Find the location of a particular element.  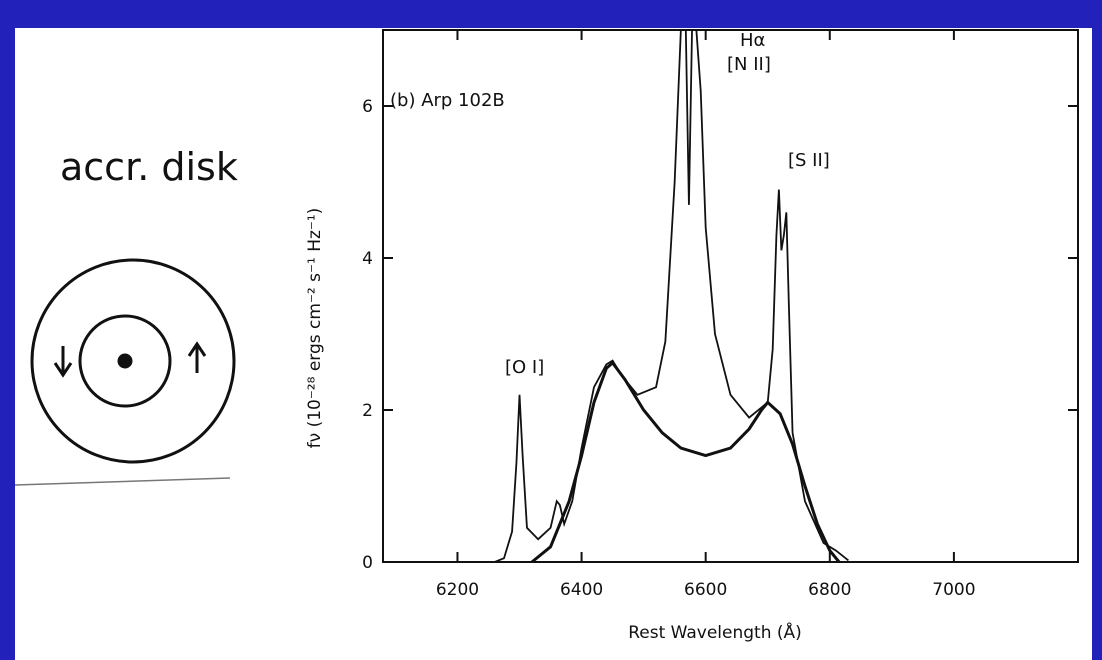

annotation: (b) Arp 102B is located at coordinates (447, 100).